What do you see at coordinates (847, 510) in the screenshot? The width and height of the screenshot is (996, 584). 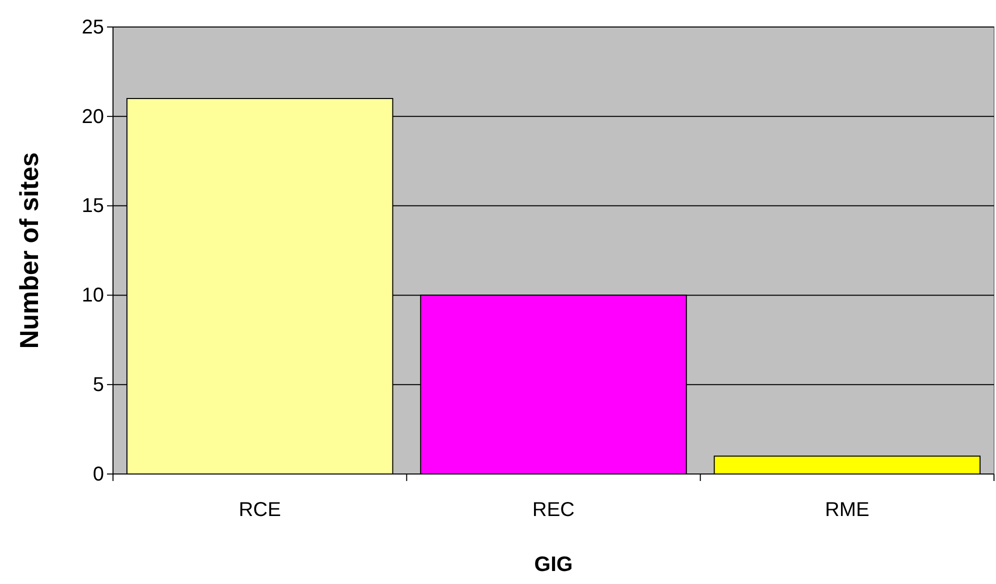 I see `x-tick-label: RME` at bounding box center [847, 510].